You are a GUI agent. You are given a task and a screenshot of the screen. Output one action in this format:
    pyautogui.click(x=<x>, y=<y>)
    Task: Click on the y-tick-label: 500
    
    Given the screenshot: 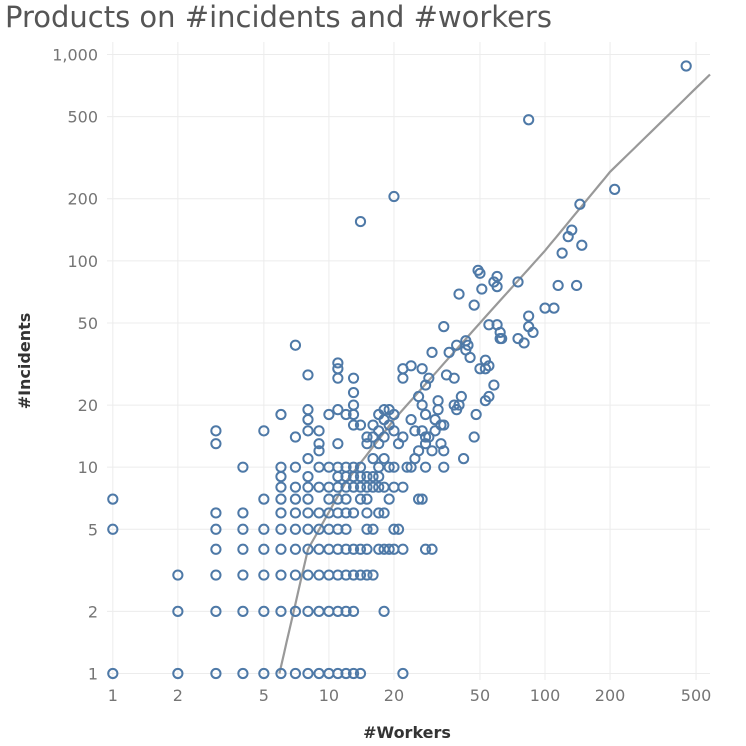 What is the action you would take?
    pyautogui.click(x=82, y=117)
    